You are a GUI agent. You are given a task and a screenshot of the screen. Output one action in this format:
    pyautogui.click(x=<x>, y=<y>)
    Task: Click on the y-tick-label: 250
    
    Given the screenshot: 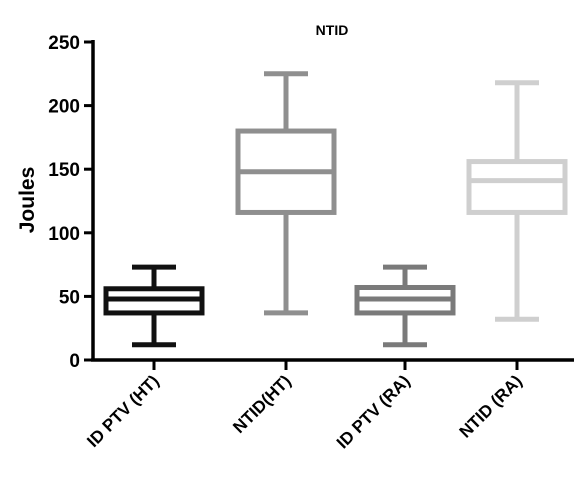 What is the action you would take?
    pyautogui.click(x=64, y=43)
    